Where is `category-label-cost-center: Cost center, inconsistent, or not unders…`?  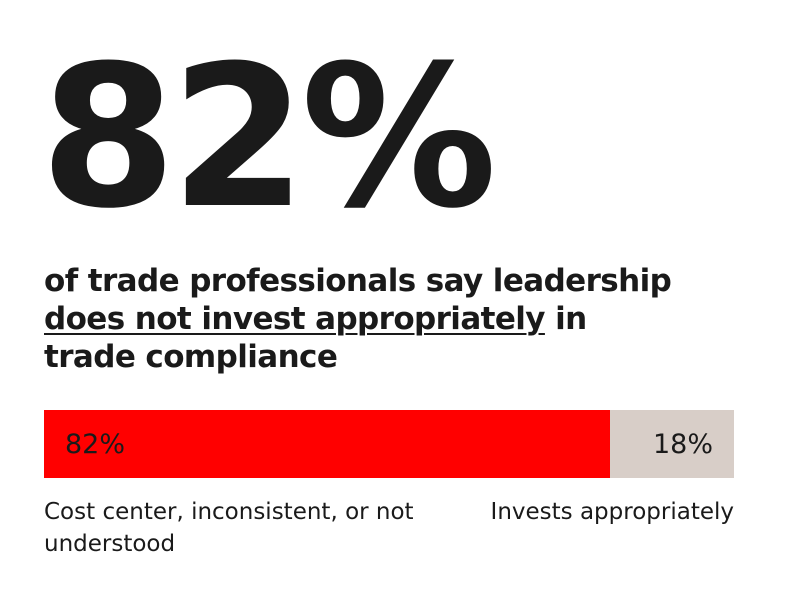
category-label-cost-center: Cost center, inconsistent, or not unders… is located at coordinates (229, 528).